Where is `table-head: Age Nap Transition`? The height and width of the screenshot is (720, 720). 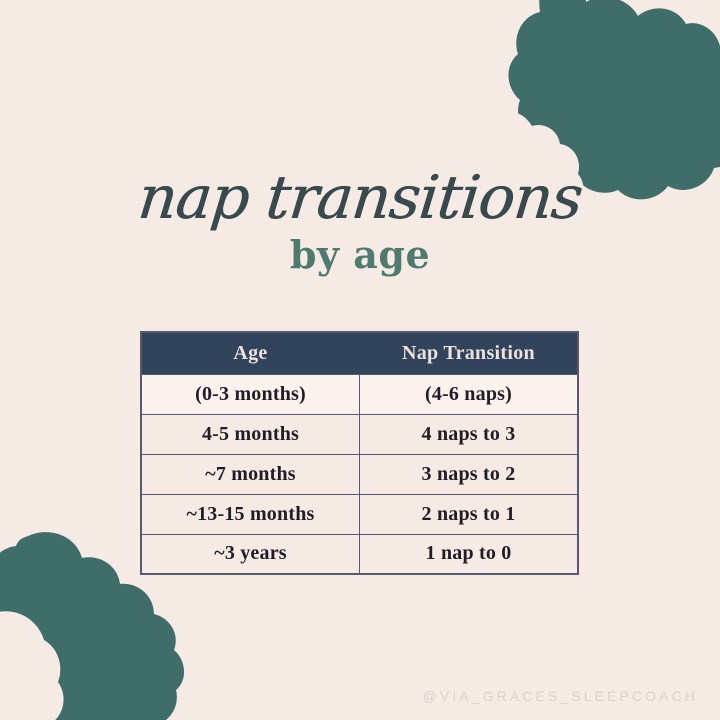
table-head: Age Nap Transition is located at coordinates (359, 353).